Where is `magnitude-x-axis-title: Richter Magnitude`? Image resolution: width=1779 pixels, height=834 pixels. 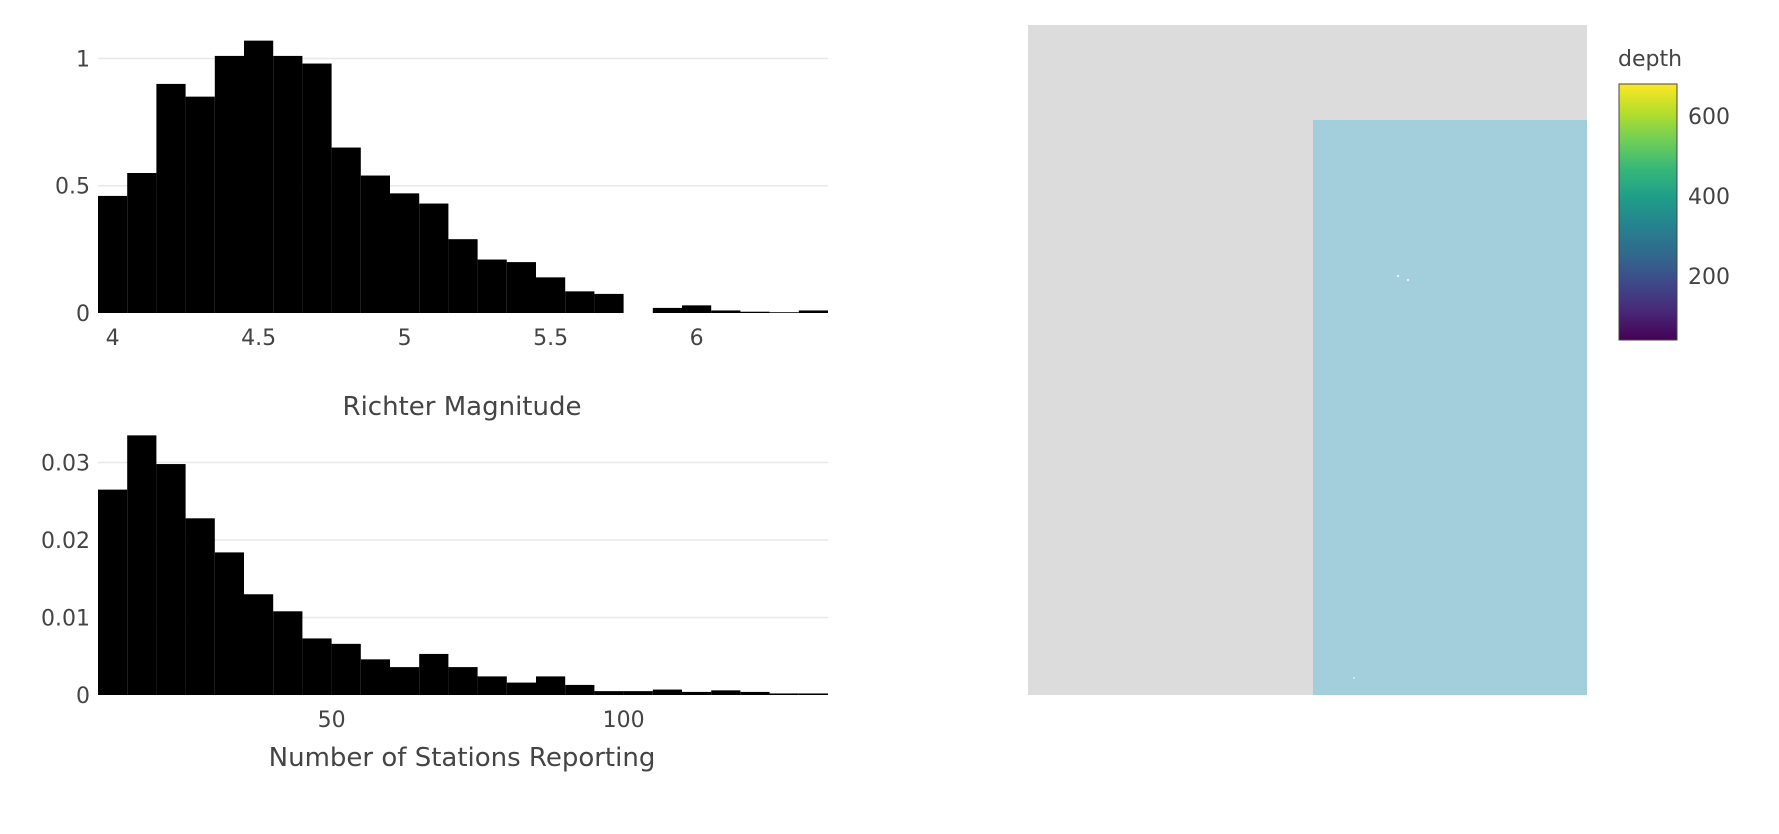 magnitude-x-axis-title: Richter Magnitude is located at coordinates (462, 407).